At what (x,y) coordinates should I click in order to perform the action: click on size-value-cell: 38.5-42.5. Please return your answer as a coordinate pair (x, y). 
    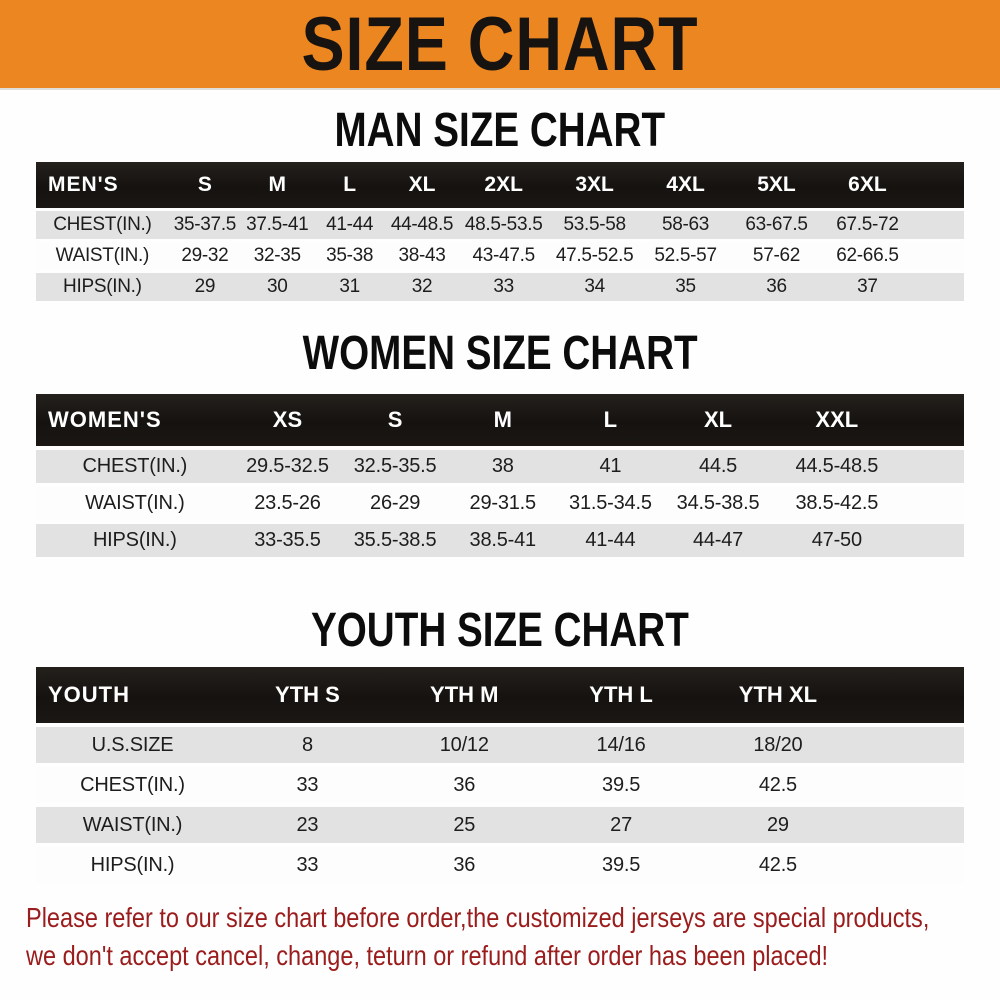
    Looking at the image, I should click on (836, 503).